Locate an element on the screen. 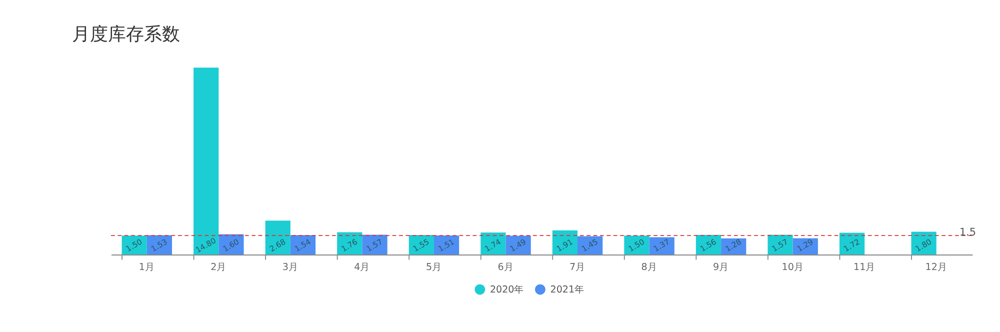 The width and height of the screenshot is (1000, 332). legend-label: 2020年 is located at coordinates (507, 289).